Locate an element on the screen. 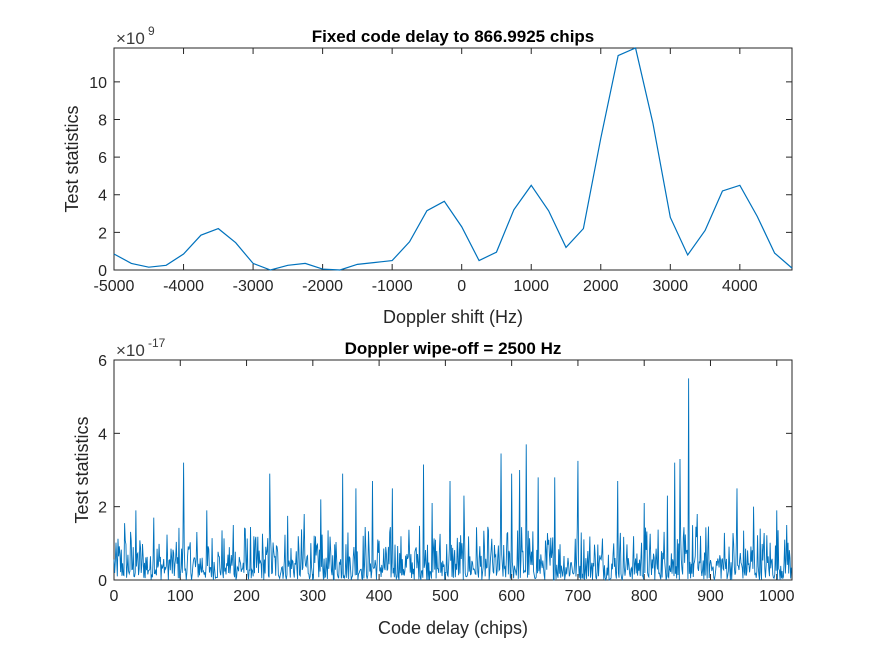 The image size is (875, 656). bottom-y-tick-label: 4 is located at coordinates (102, 434).